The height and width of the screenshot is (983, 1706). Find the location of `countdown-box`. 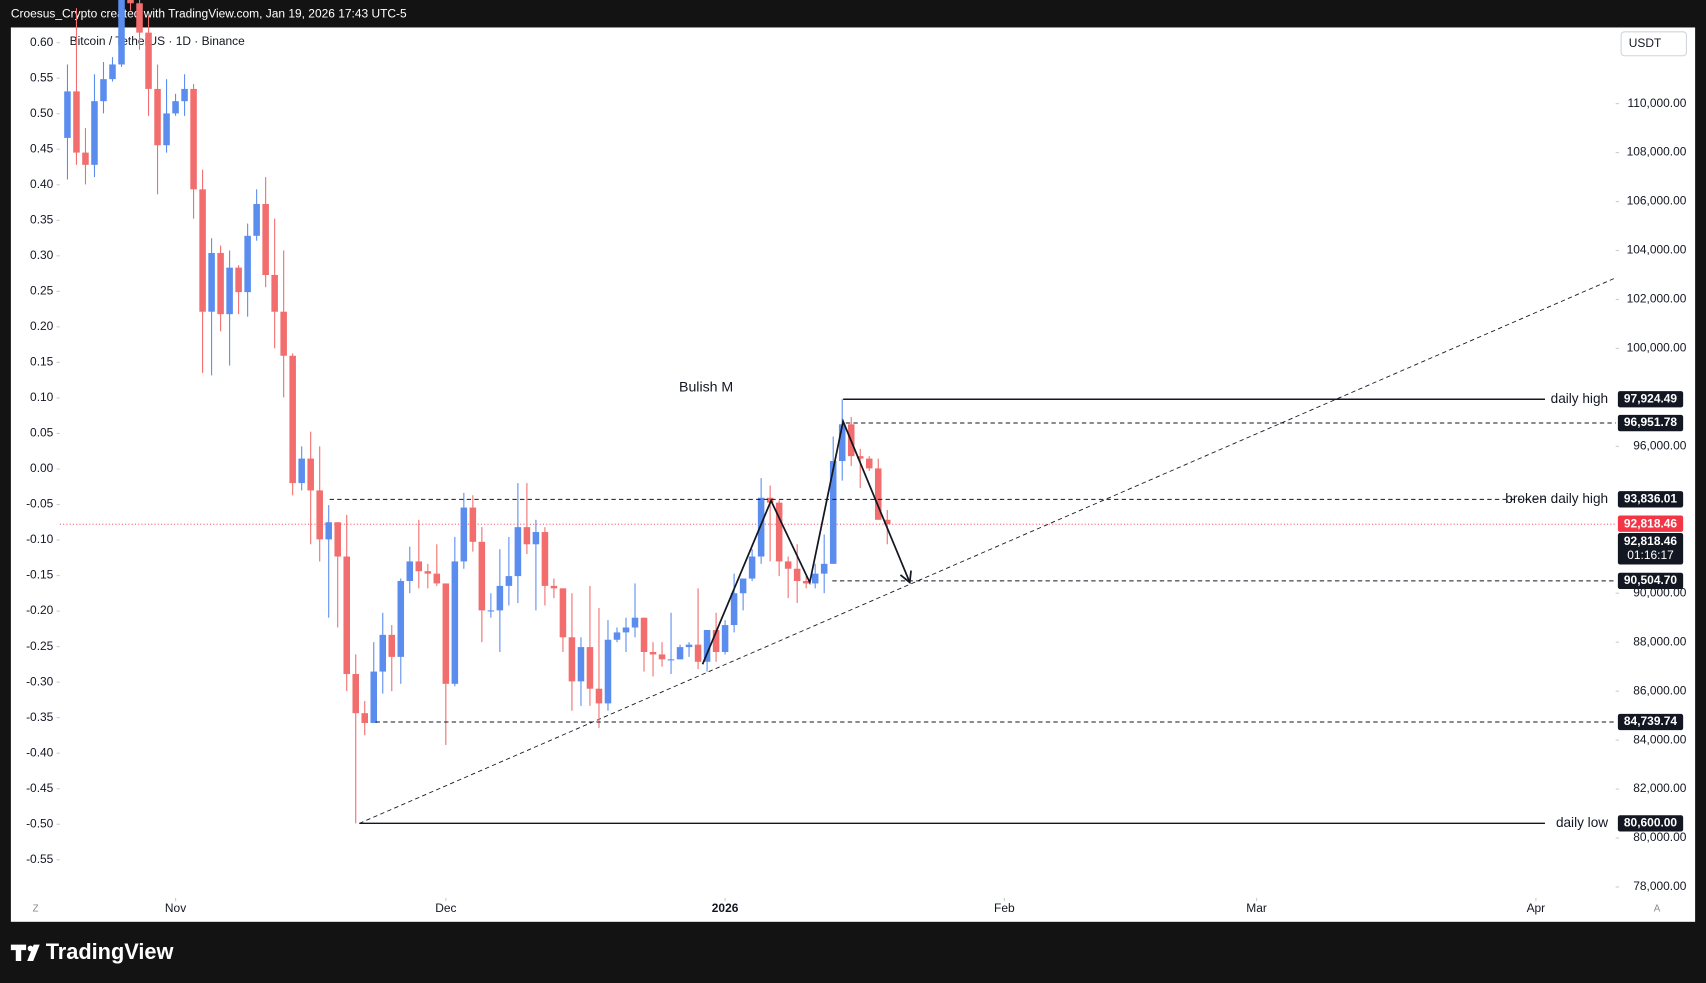

countdown-box is located at coordinates (1650, 548).